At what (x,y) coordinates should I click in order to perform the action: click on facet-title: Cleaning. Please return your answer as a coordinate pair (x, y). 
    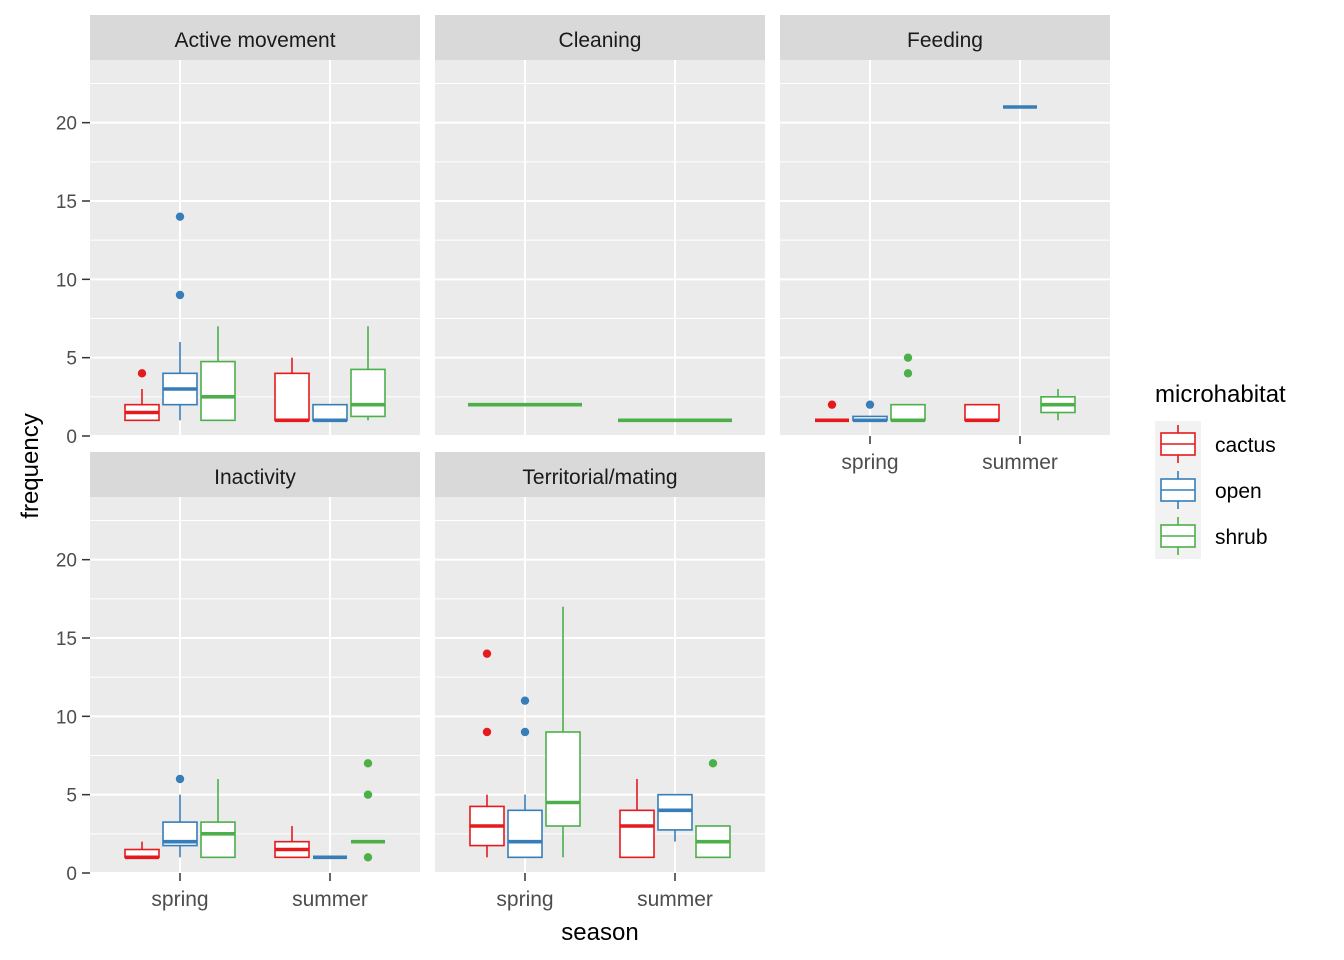
    Looking at the image, I should click on (600, 40).